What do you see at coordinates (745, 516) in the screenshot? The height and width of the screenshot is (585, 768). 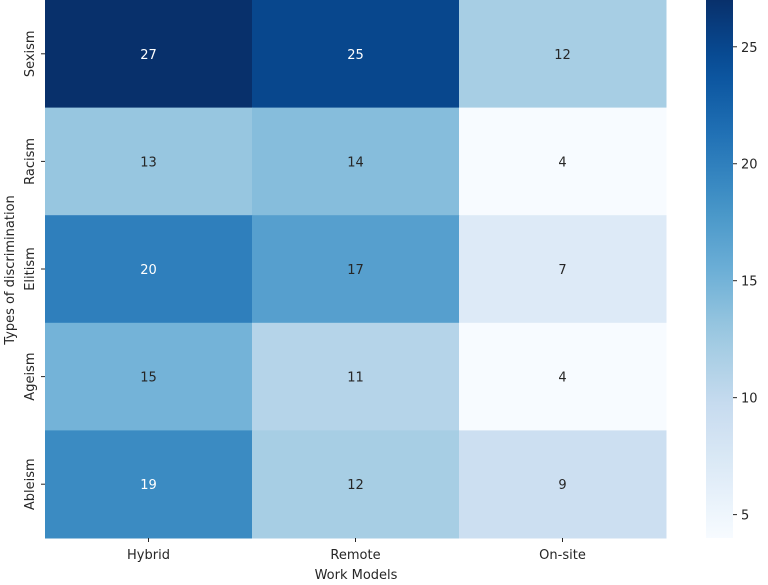 I see `colorbar-tick-label: 5` at bounding box center [745, 516].